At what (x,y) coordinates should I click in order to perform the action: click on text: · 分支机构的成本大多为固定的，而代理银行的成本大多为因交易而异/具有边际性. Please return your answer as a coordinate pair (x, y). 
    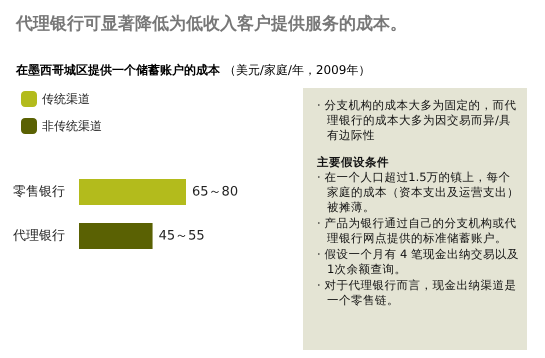
    Looking at the image, I should click on (417, 120).